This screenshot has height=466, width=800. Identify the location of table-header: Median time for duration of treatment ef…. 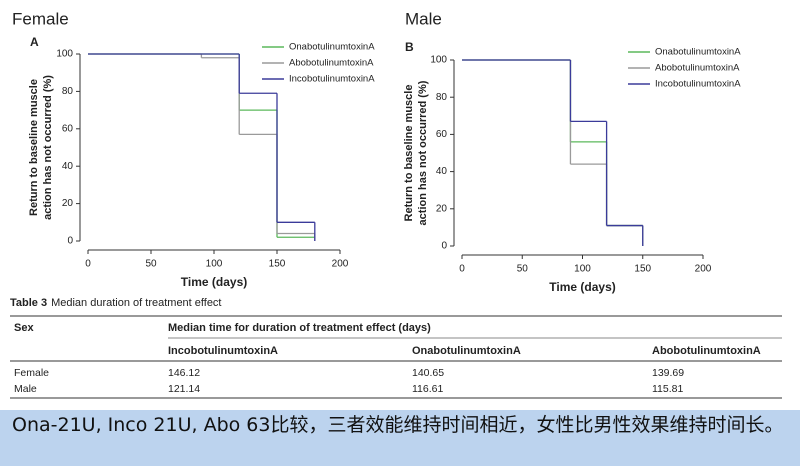
(299, 328).